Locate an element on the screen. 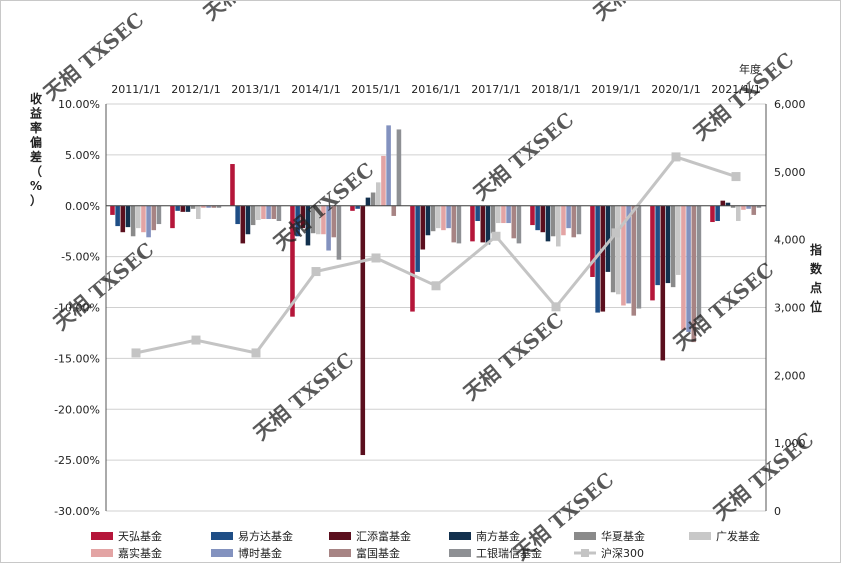  legend-label: 富国基金 is located at coordinates (378, 553).